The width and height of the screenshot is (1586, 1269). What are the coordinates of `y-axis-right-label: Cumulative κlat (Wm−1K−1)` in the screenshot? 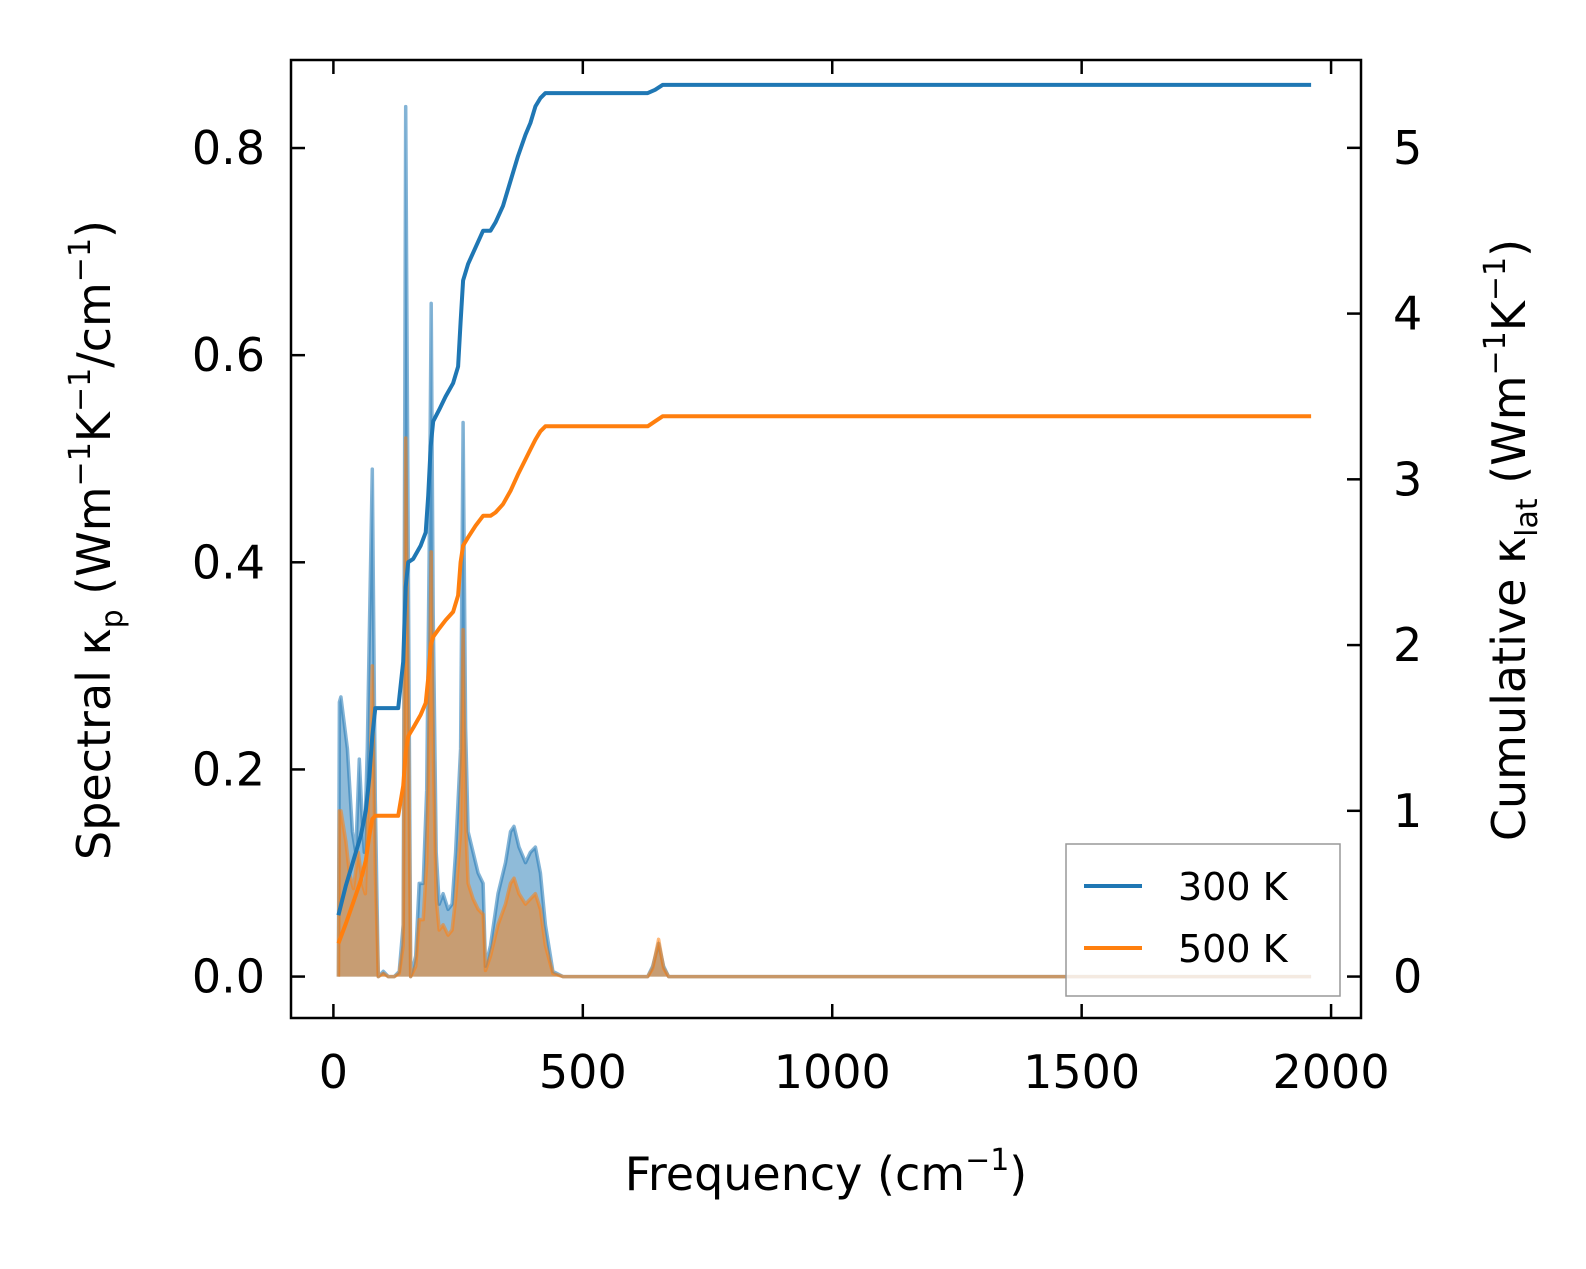 It's located at (1511, 540).